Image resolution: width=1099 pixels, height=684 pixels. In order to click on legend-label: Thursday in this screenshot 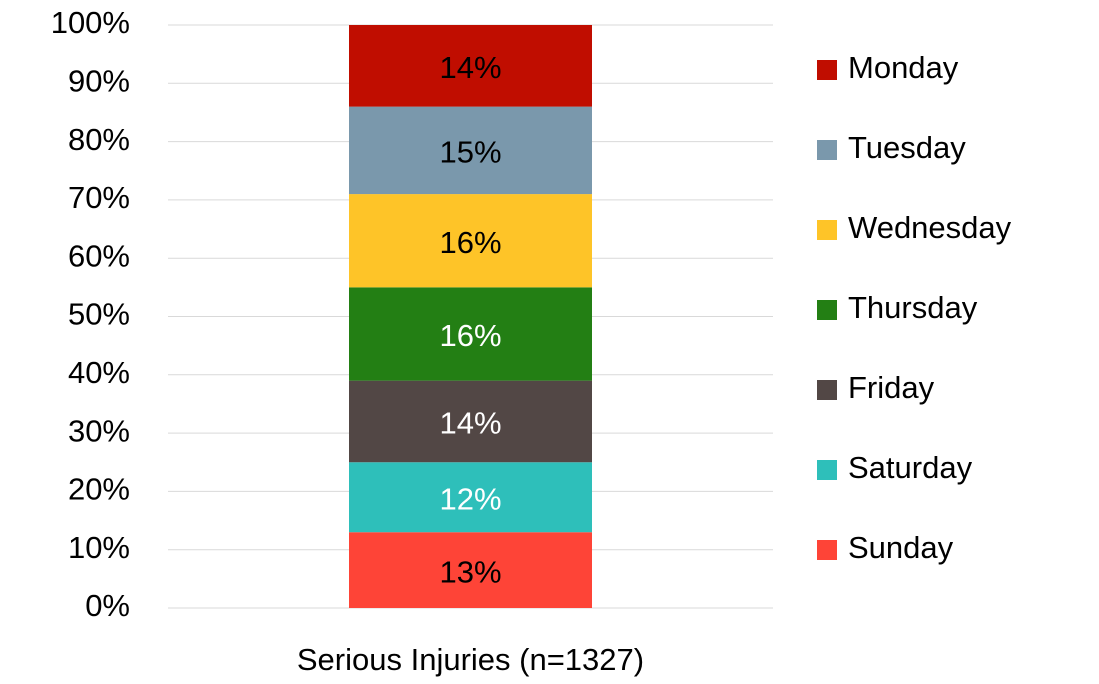, I will do `click(913, 307)`.